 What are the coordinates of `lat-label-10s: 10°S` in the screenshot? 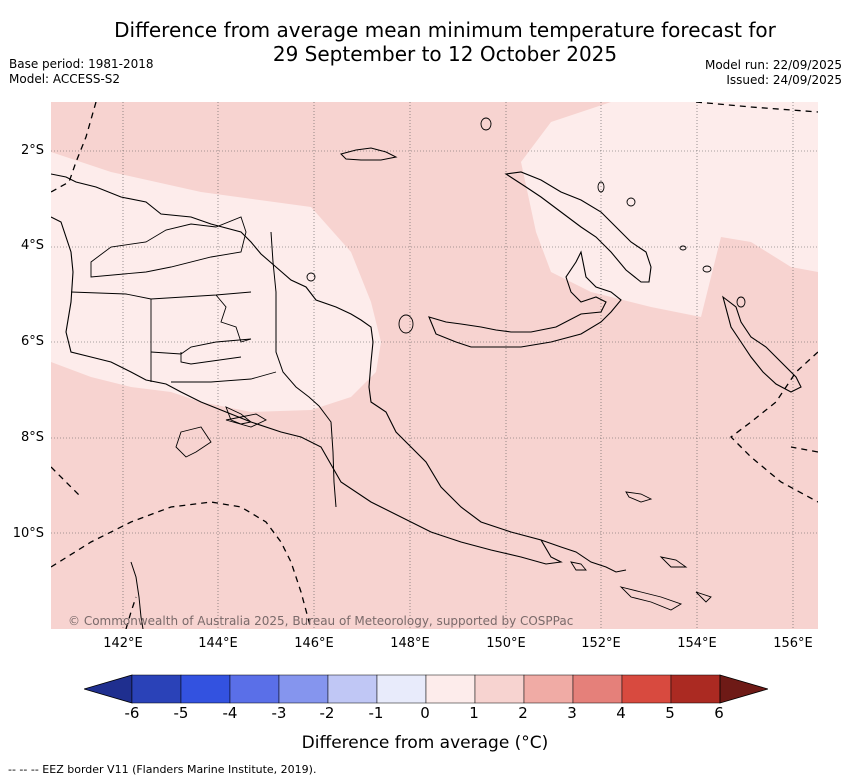 It's located at (28, 533).